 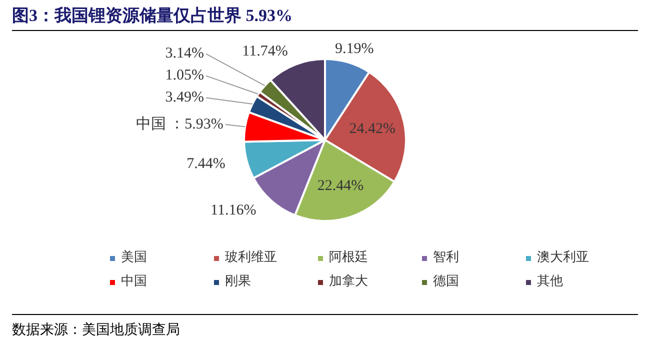 What do you see at coordinates (563, 257) in the screenshot?
I see `legend-label: 澳大利亚` at bounding box center [563, 257].